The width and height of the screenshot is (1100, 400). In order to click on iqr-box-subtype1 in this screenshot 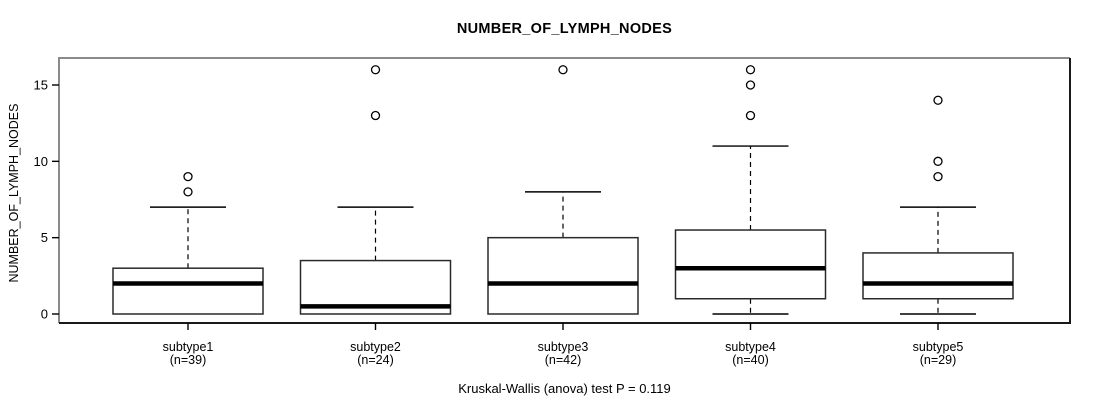, I will do `click(188, 291)`.